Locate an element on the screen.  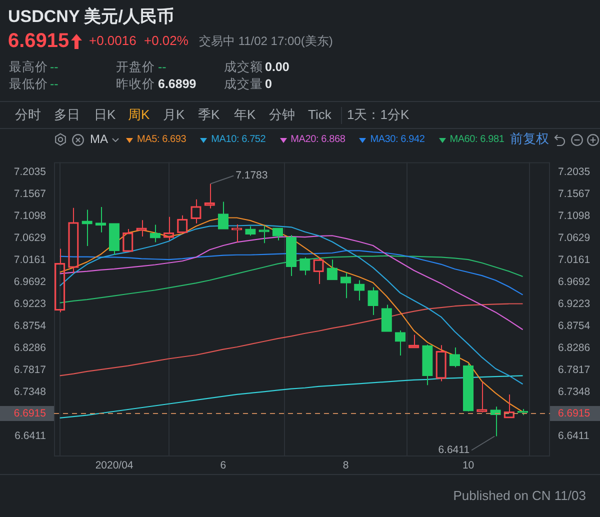
text: 前复权 is located at coordinates (529, 139).